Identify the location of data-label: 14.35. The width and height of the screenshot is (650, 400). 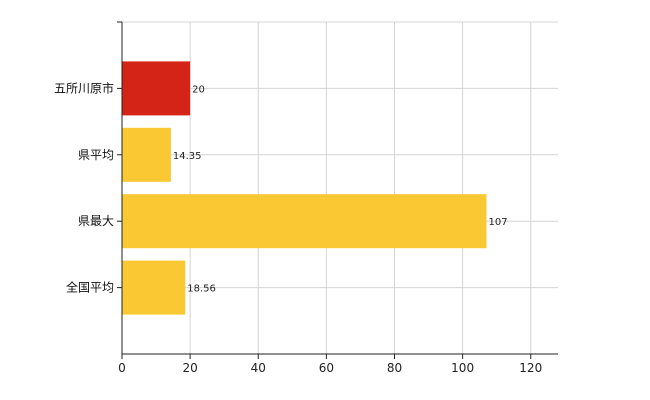
(187, 156).